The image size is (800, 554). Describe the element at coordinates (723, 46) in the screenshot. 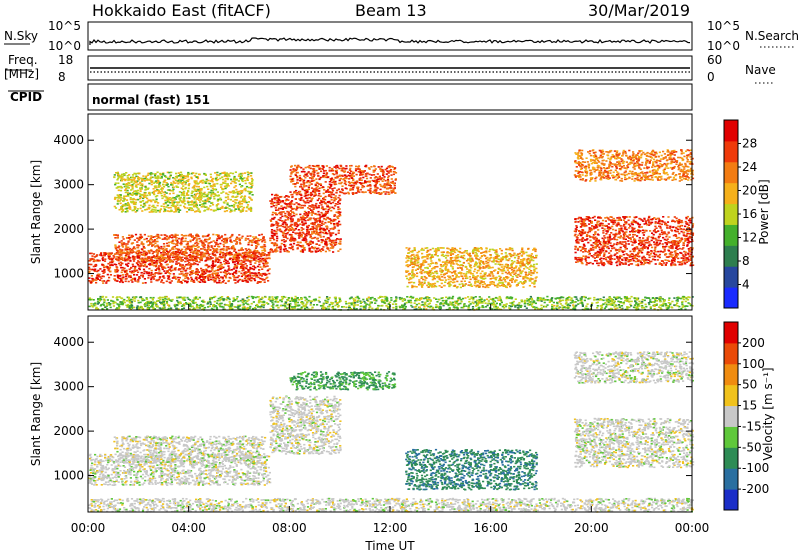

I see `nsearch-tick-bottom: 10^0` at that location.